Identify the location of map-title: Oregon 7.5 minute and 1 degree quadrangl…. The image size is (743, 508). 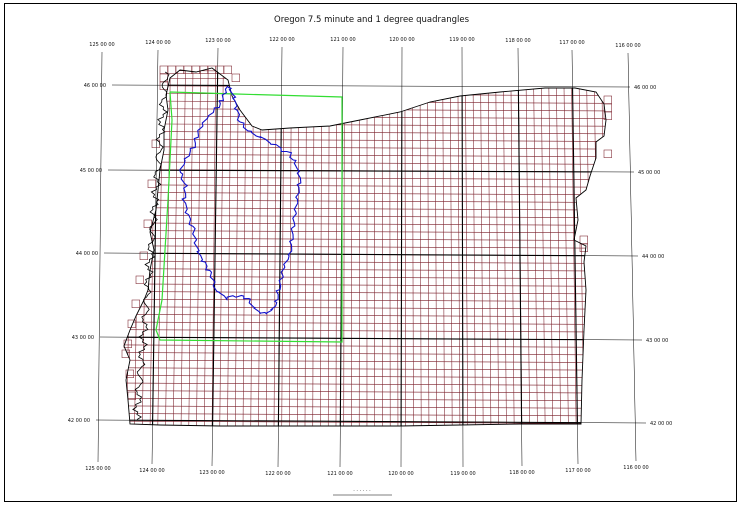
(371, 20).